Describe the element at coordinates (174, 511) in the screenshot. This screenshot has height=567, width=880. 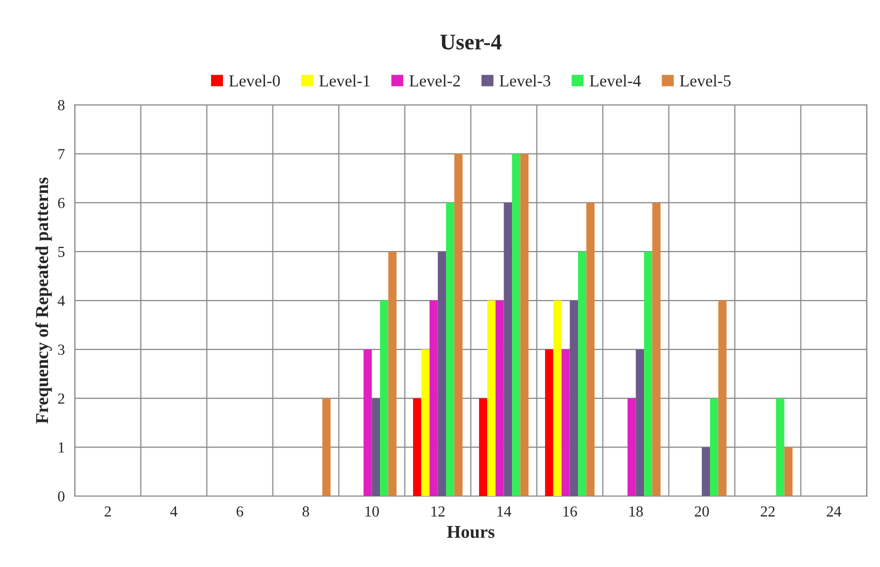
I see `x-tick-label: 4` at that location.